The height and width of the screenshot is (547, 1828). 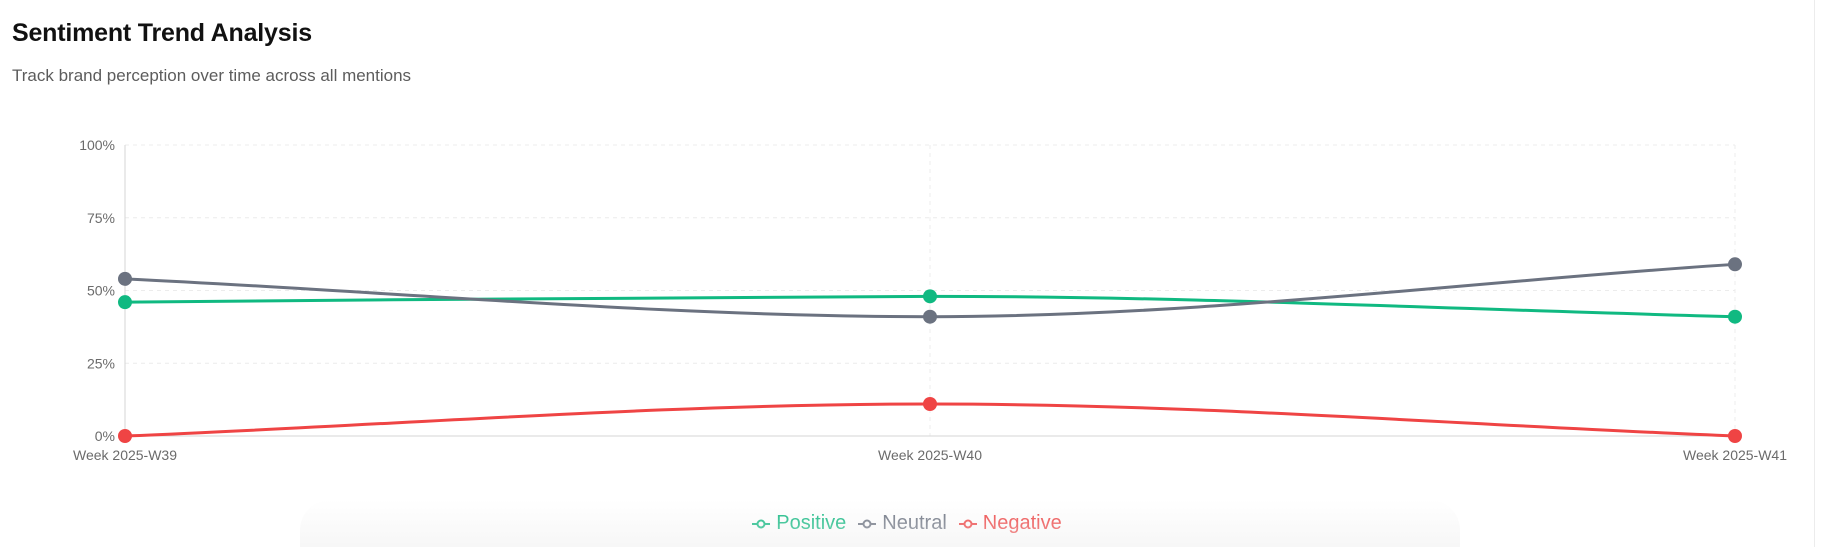 I want to click on card-title: Sentiment Trend Analysis, so click(x=162, y=33).